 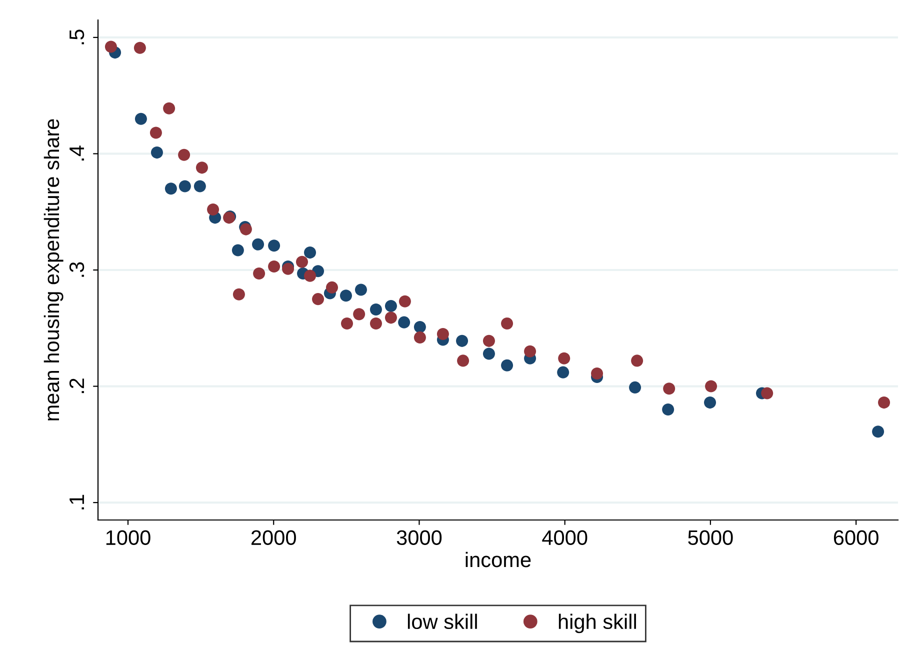 What do you see at coordinates (77, 502) in the screenshot?
I see `y-tick-label: .1` at bounding box center [77, 502].